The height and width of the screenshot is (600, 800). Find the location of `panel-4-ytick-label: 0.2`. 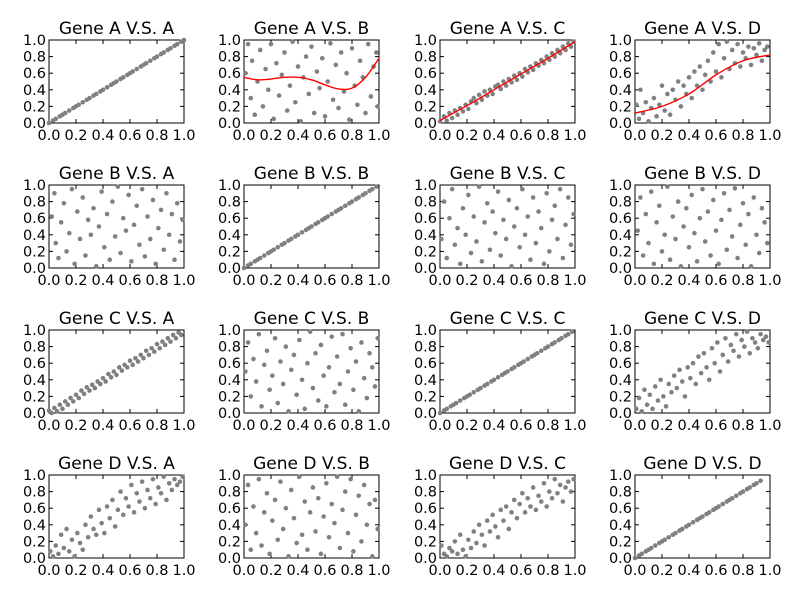

panel-4-ytick-label: 0.2 is located at coordinates (620, 107).